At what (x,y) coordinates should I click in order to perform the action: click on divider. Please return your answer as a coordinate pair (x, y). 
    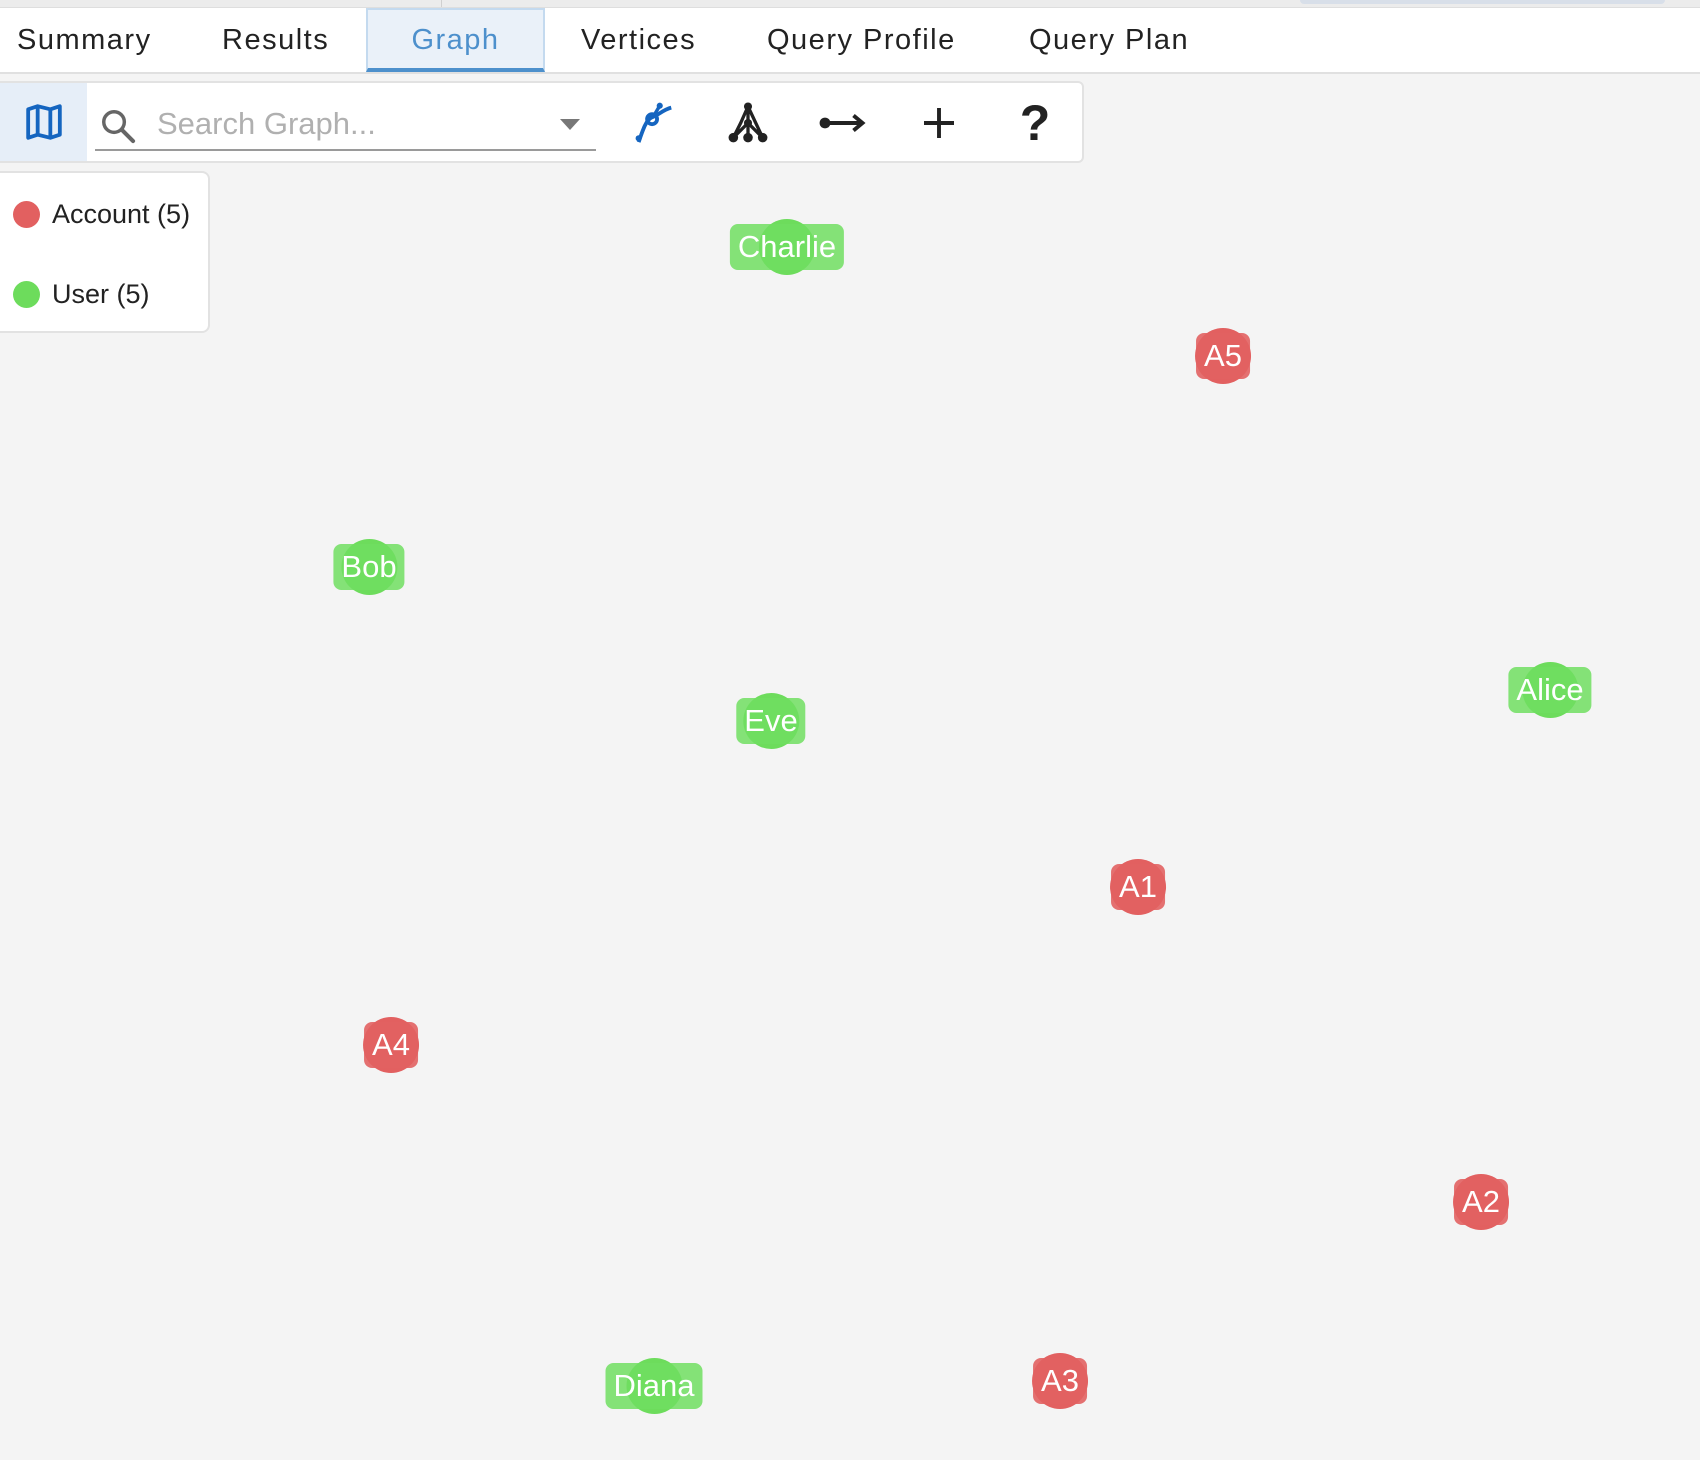
    Looking at the image, I should click on (441, 3).